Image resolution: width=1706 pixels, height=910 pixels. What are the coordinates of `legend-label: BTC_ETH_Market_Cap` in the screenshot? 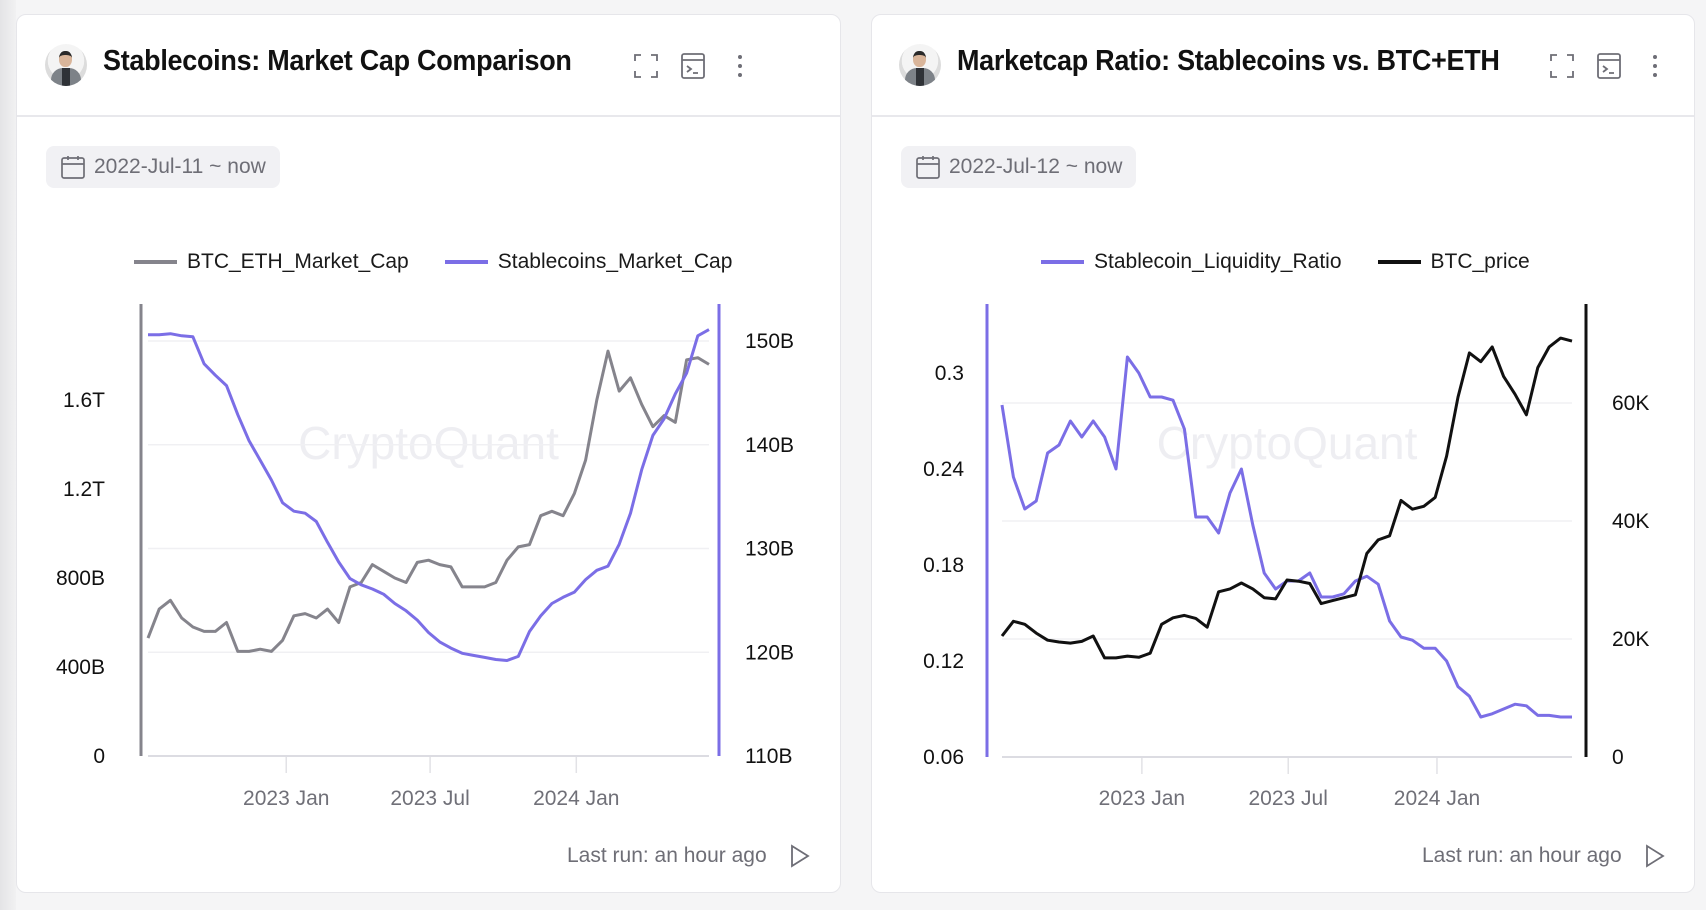 It's located at (298, 261).